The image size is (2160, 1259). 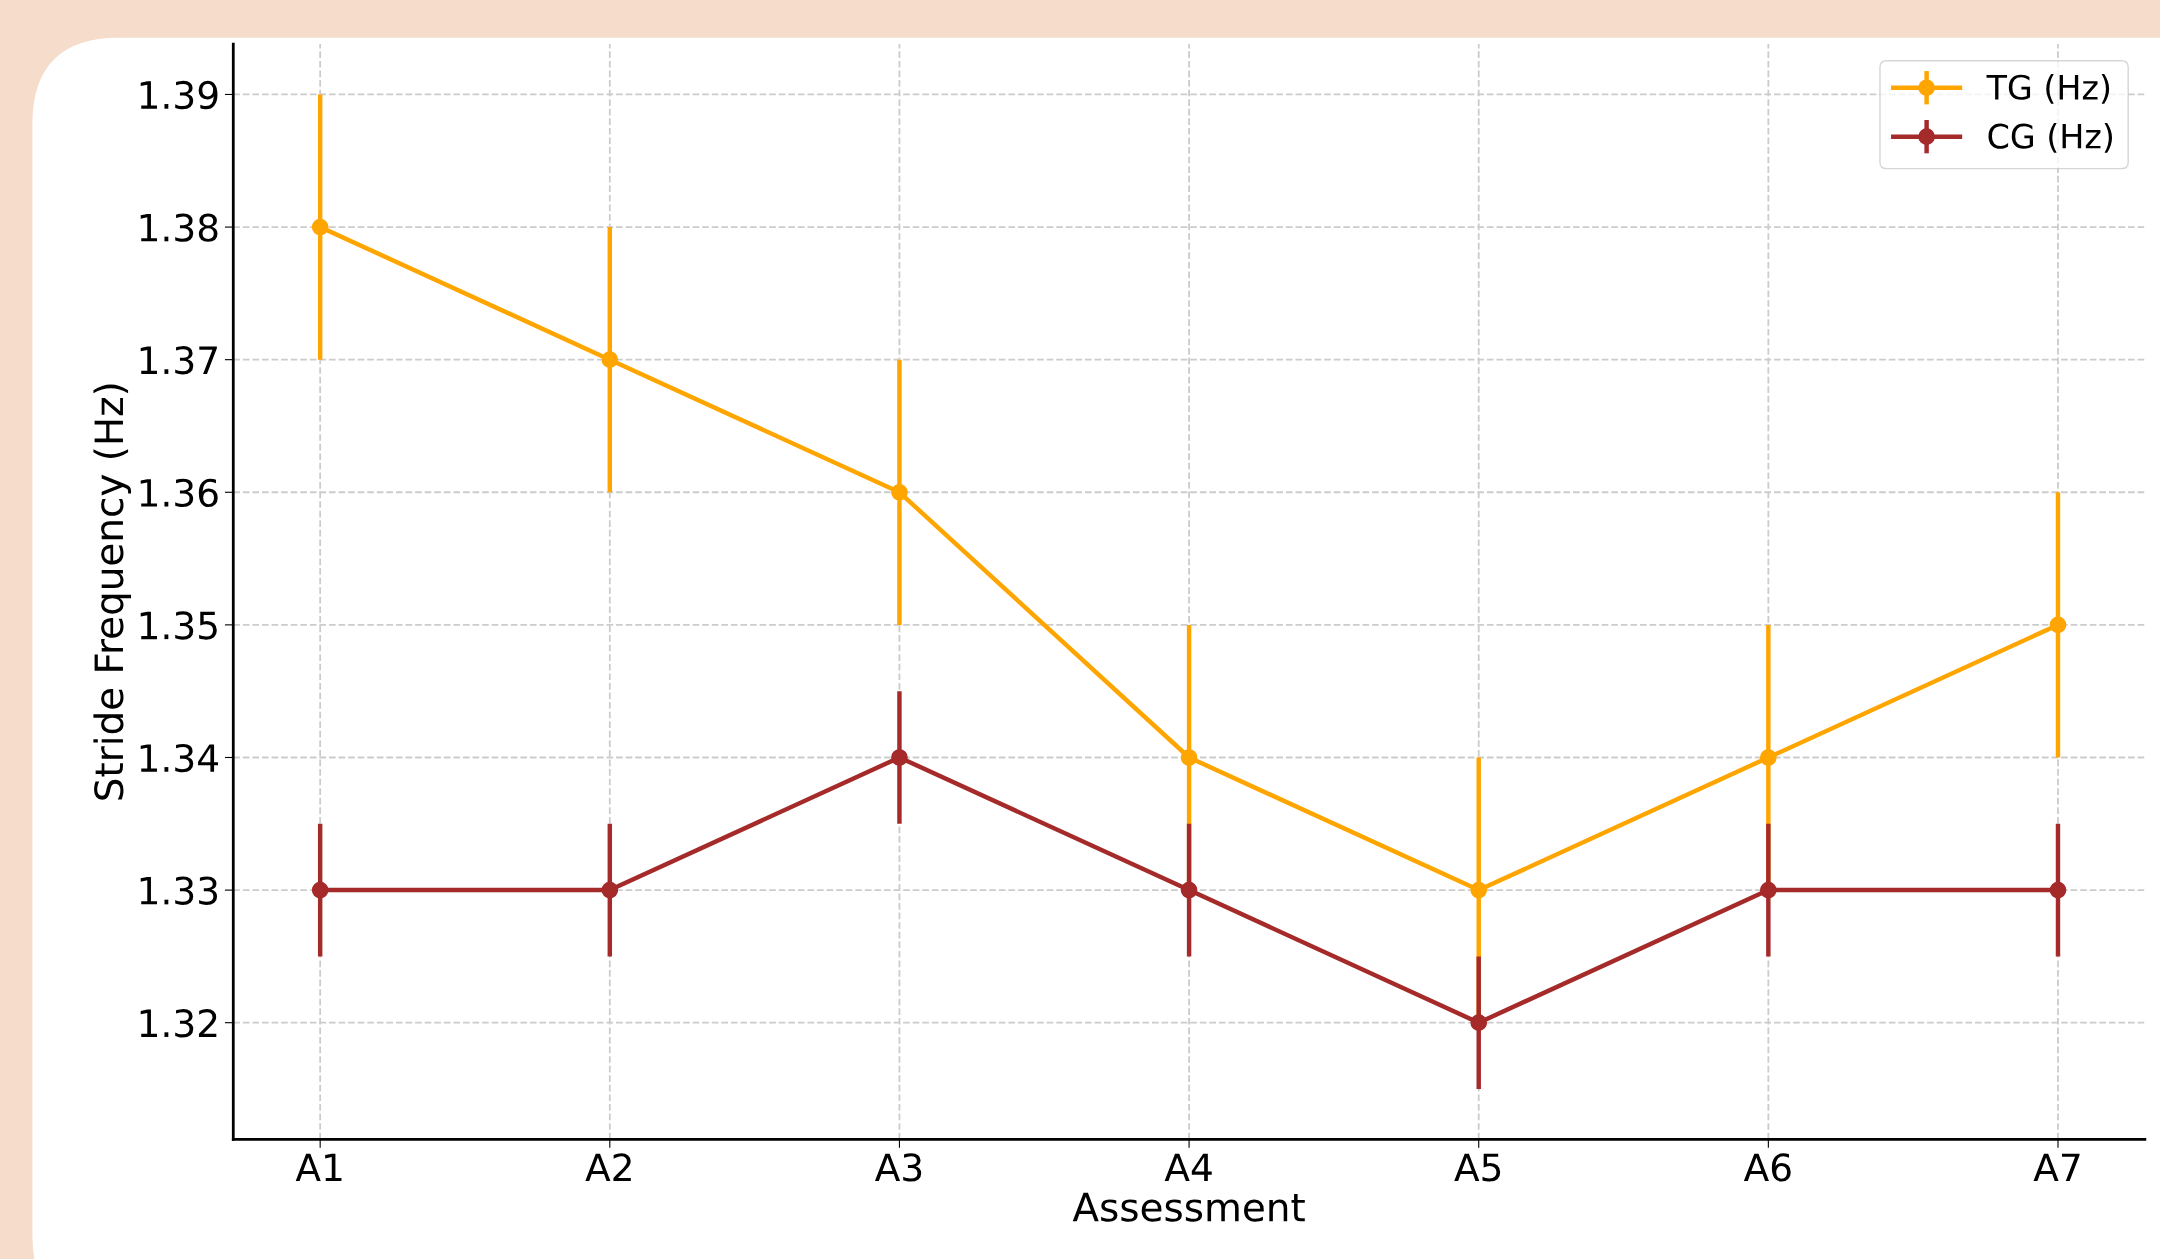 I want to click on y-tick-label: 1.32, so click(x=178, y=1023).